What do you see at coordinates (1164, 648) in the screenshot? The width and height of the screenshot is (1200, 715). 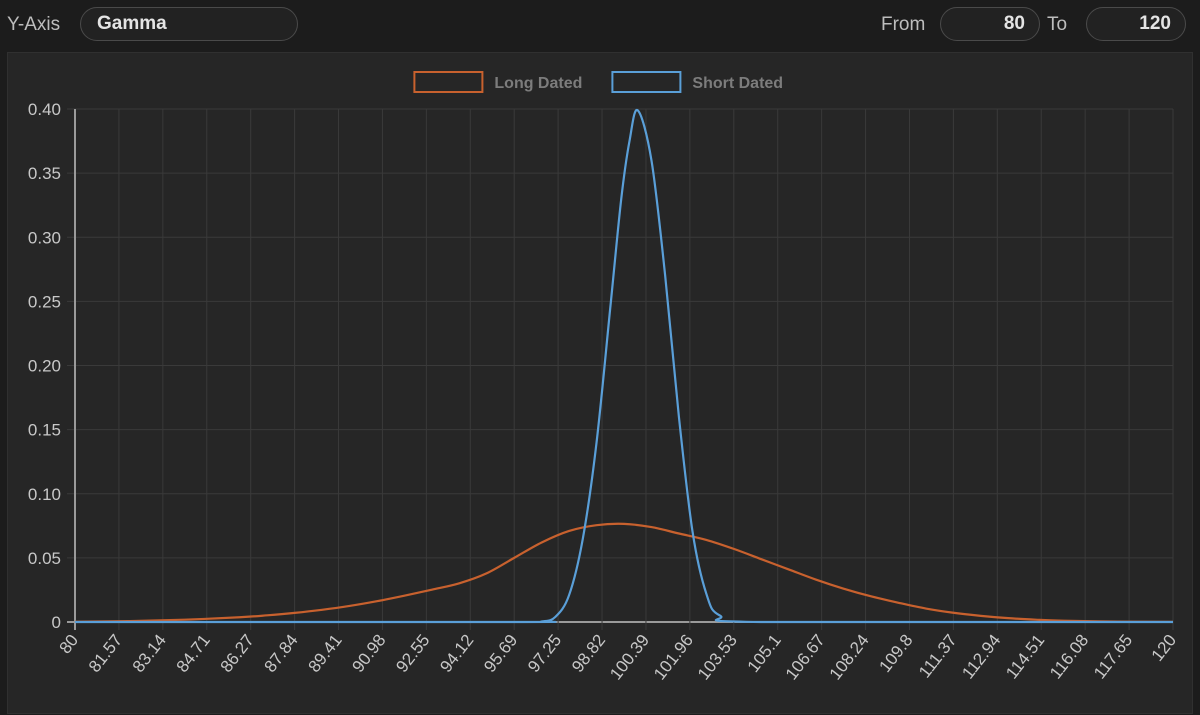 I see `x-tick-label: 120` at bounding box center [1164, 648].